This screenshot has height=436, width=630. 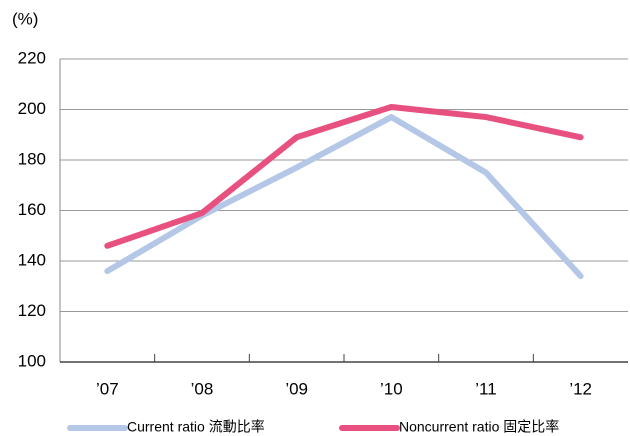 I want to click on y-tick-label: 180, so click(x=32, y=158).